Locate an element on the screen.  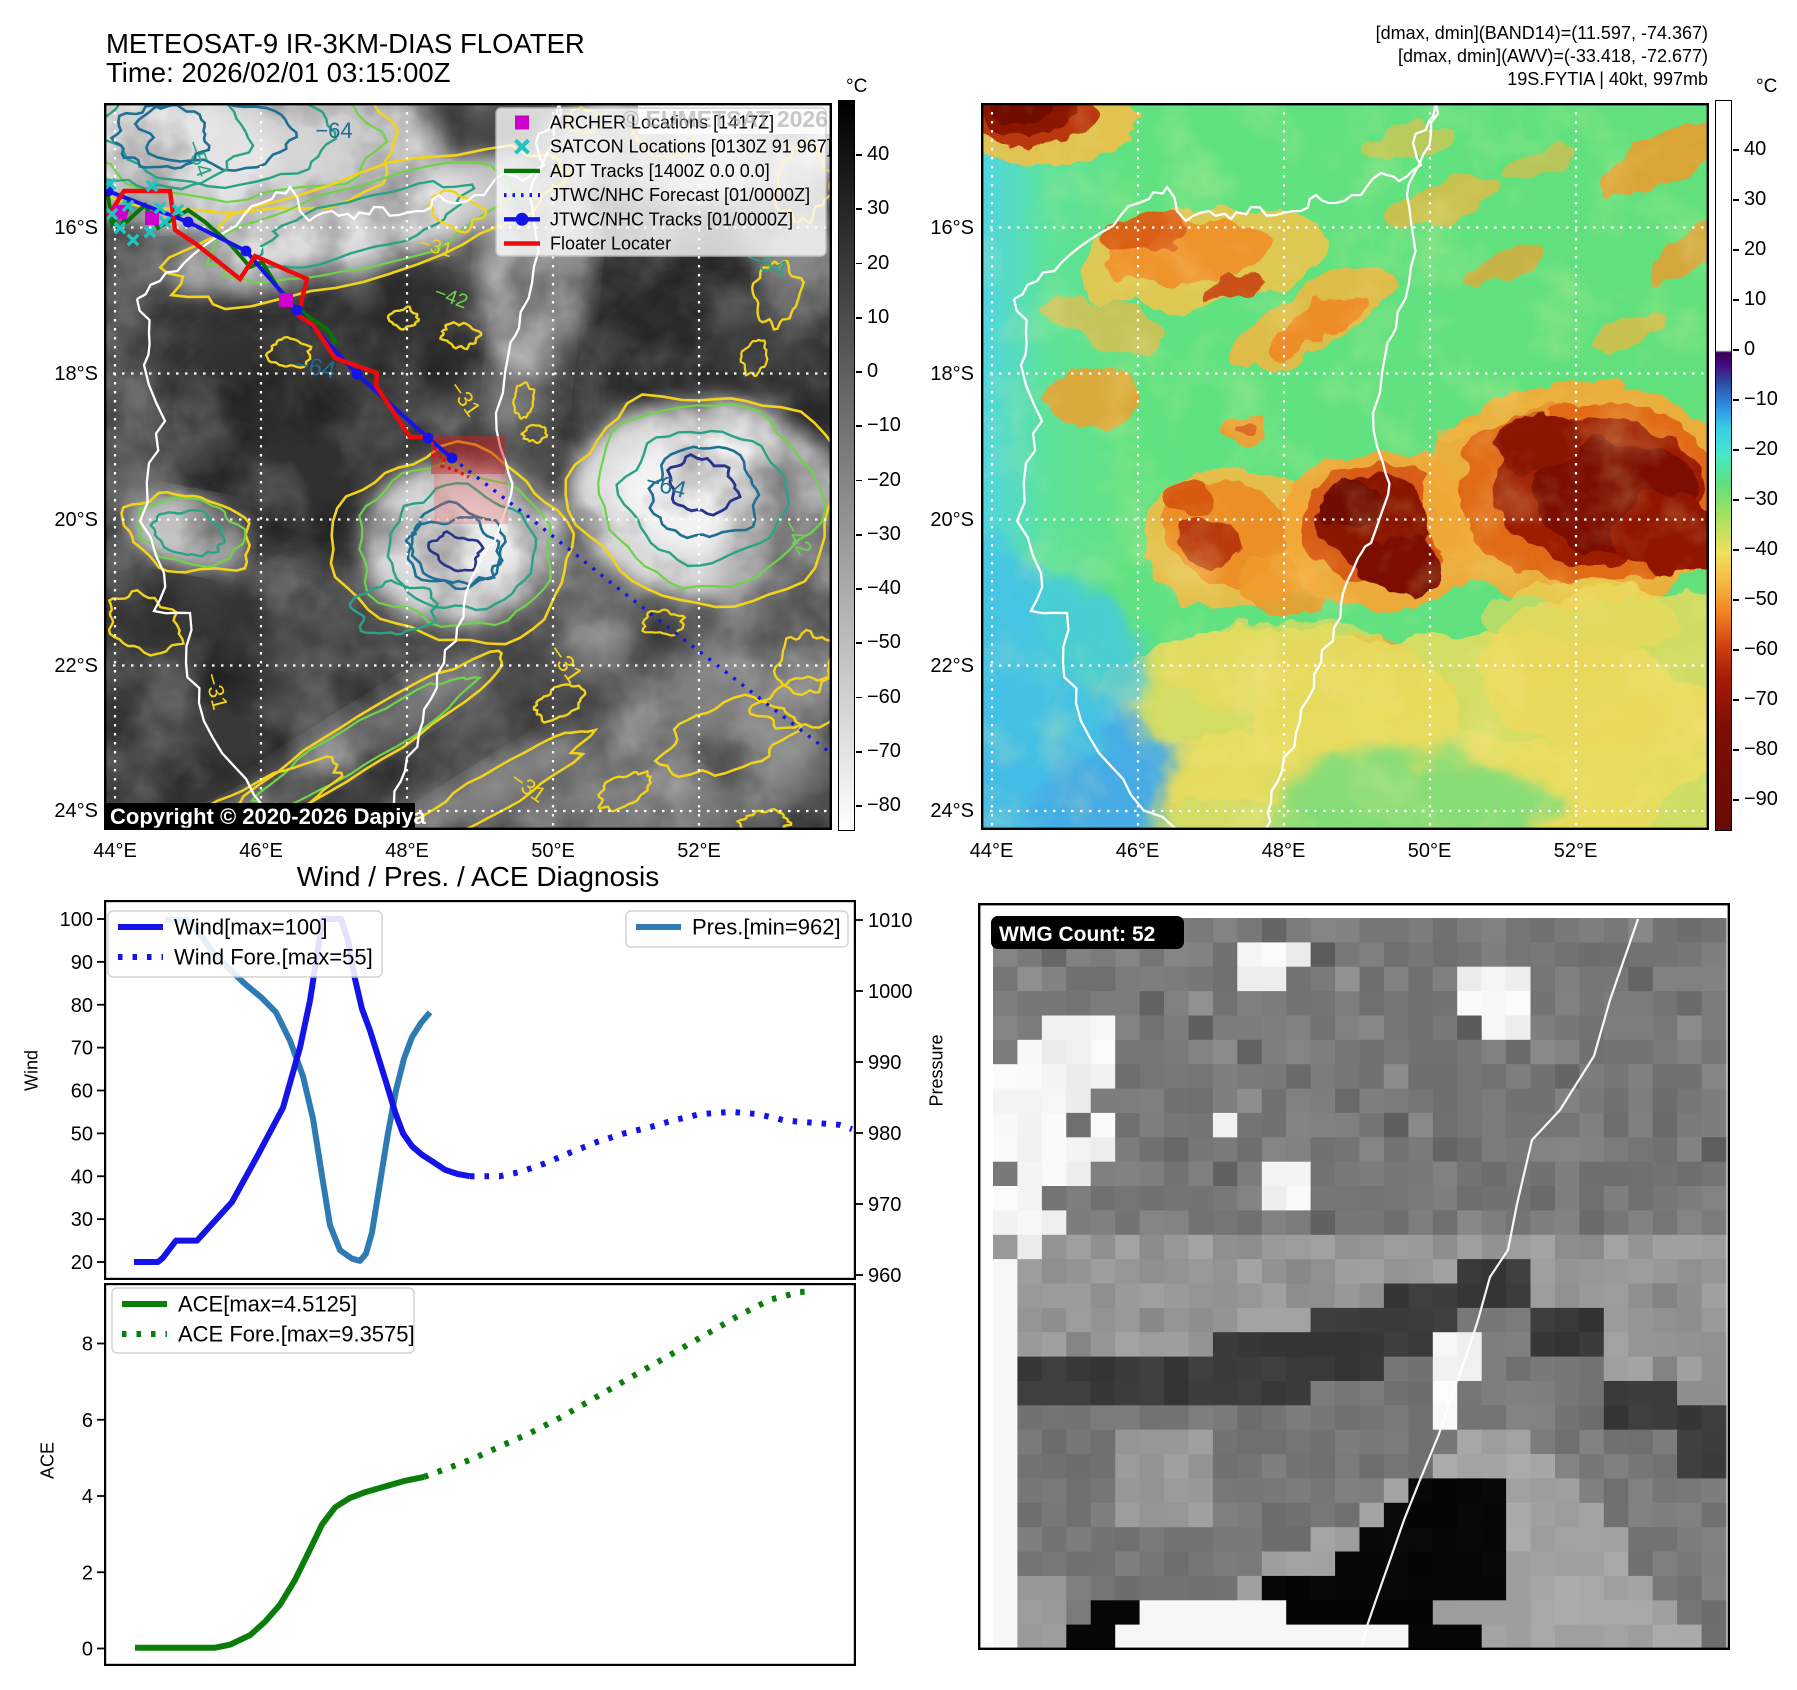
svg-text: 8 is located at coordinates (87, 1345).